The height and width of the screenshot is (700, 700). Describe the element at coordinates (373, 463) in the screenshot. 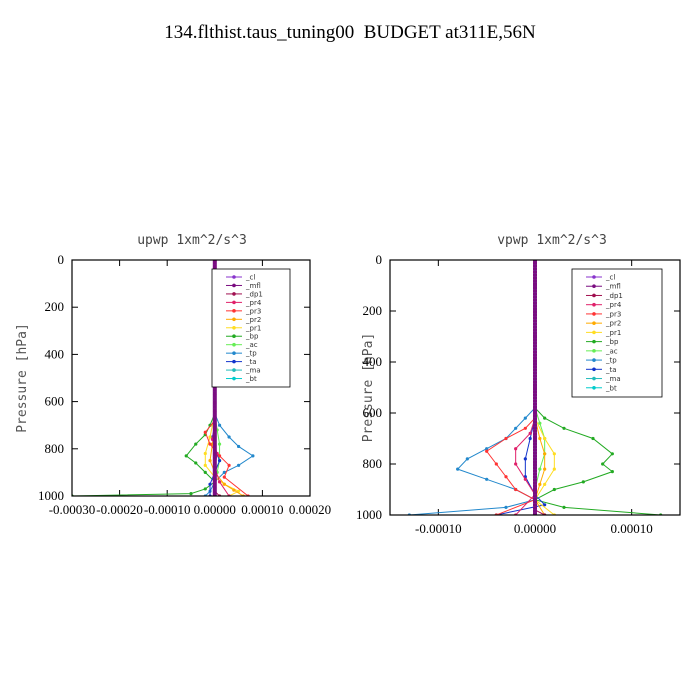

I see `y-tick-label: 800` at that location.